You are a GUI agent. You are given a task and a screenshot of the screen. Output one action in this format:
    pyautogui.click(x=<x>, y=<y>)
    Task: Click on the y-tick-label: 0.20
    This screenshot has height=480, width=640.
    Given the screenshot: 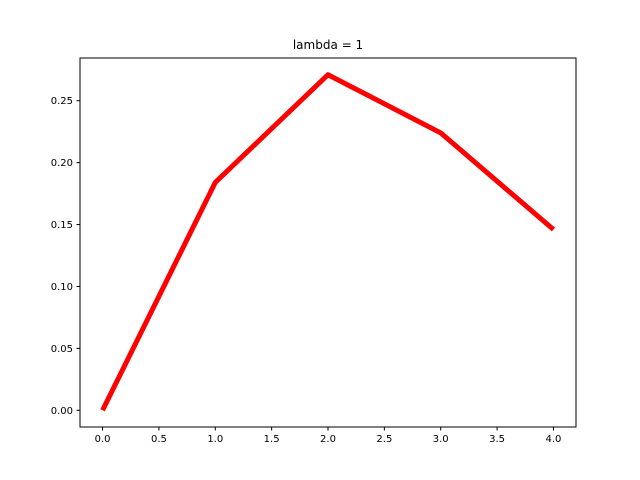 What is the action you would take?
    pyautogui.click(x=62, y=163)
    